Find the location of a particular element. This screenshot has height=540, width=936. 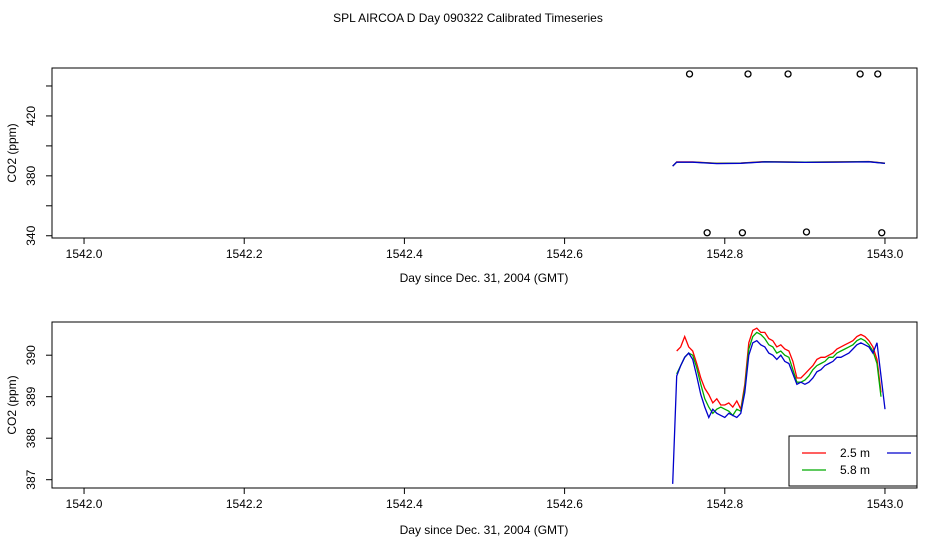

y-tick-label: 388 is located at coordinates (31, 438).